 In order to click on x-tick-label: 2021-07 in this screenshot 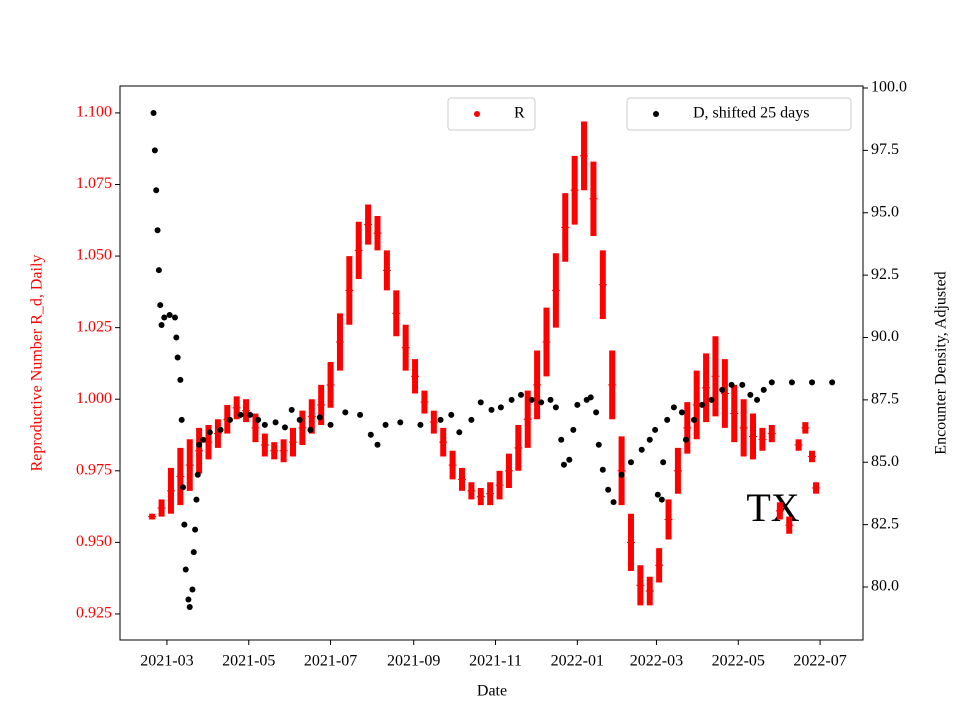, I will do `click(330, 661)`.